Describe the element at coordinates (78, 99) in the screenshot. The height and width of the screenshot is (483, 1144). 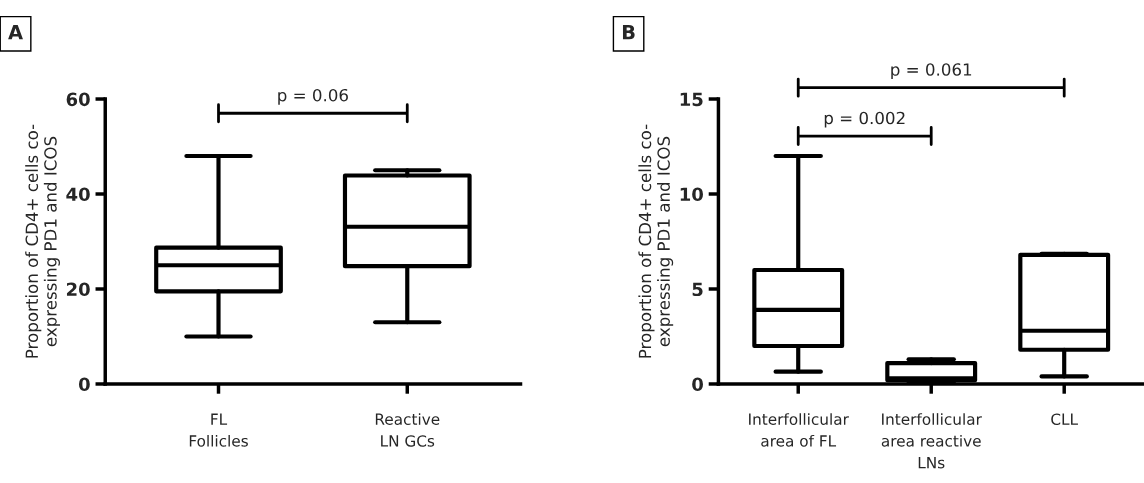
I see `y-tick-label: 60` at that location.